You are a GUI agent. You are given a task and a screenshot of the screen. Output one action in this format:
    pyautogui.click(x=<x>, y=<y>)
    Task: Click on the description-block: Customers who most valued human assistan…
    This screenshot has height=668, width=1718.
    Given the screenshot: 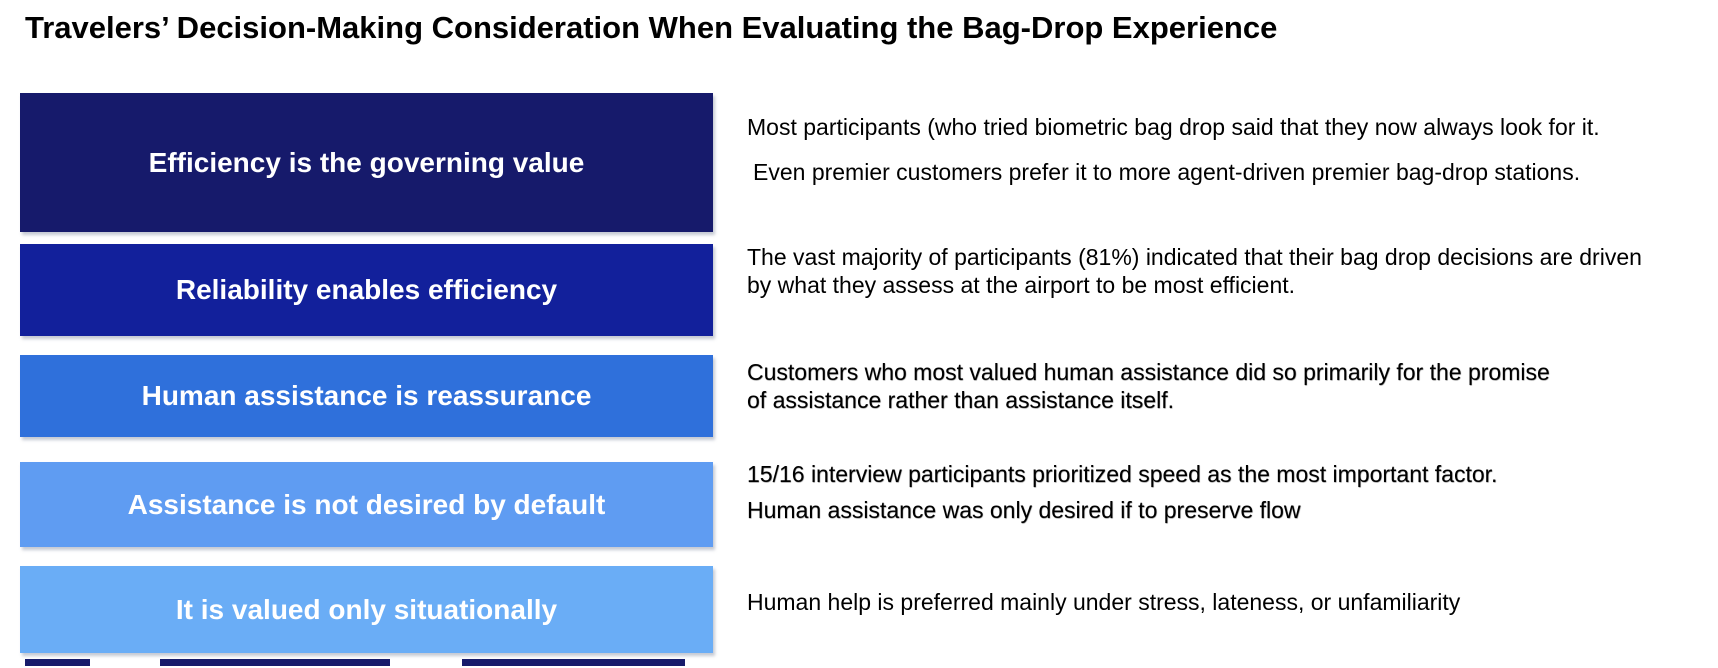 What is the action you would take?
    pyautogui.click(x=1149, y=386)
    